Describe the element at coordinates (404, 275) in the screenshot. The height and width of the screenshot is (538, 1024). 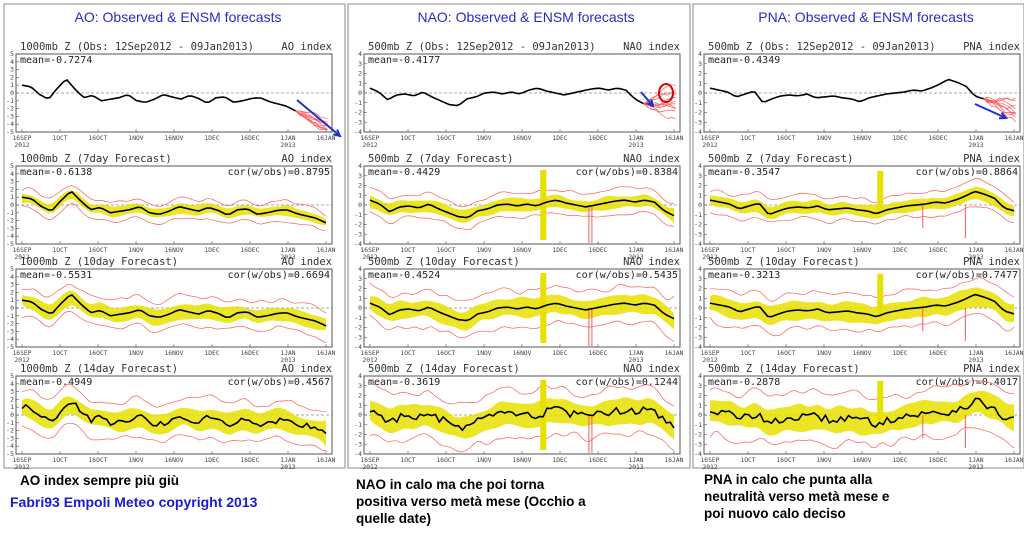
I see `mean-label: mean=-0.4524` at that location.